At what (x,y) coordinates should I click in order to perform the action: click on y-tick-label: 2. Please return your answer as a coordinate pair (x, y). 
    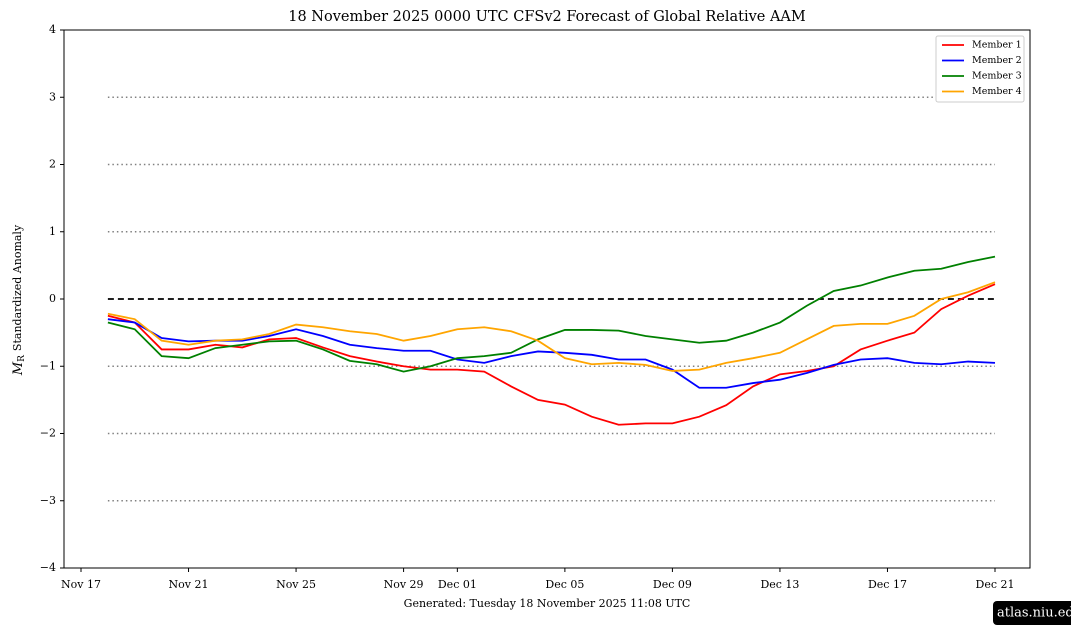
    Looking at the image, I should click on (52, 164).